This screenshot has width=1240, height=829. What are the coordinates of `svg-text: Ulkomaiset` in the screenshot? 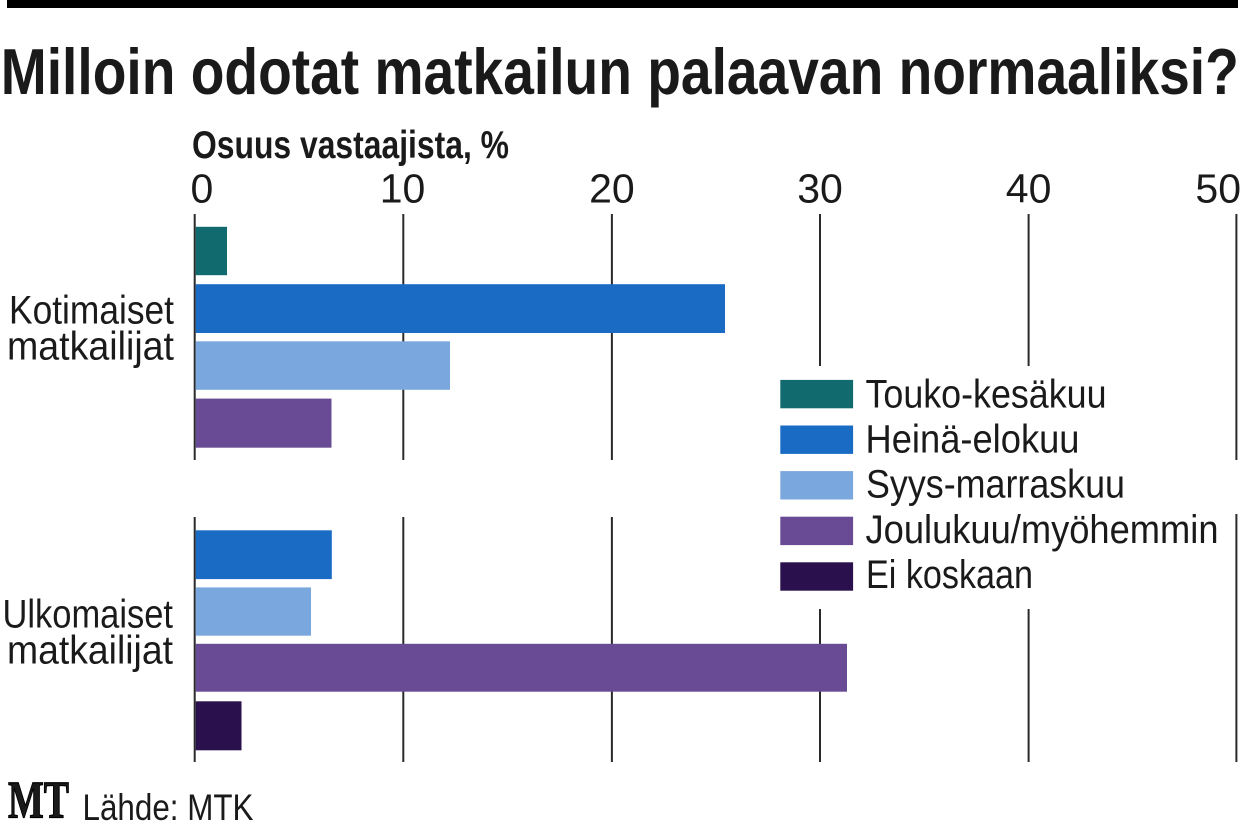 It's located at (88, 615).